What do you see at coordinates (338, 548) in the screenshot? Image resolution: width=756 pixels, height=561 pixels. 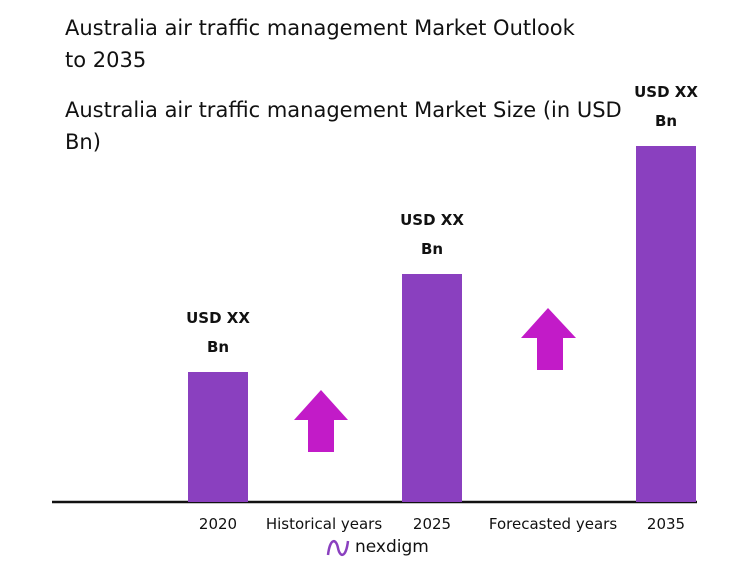 I see `logo-icon` at bounding box center [338, 548].